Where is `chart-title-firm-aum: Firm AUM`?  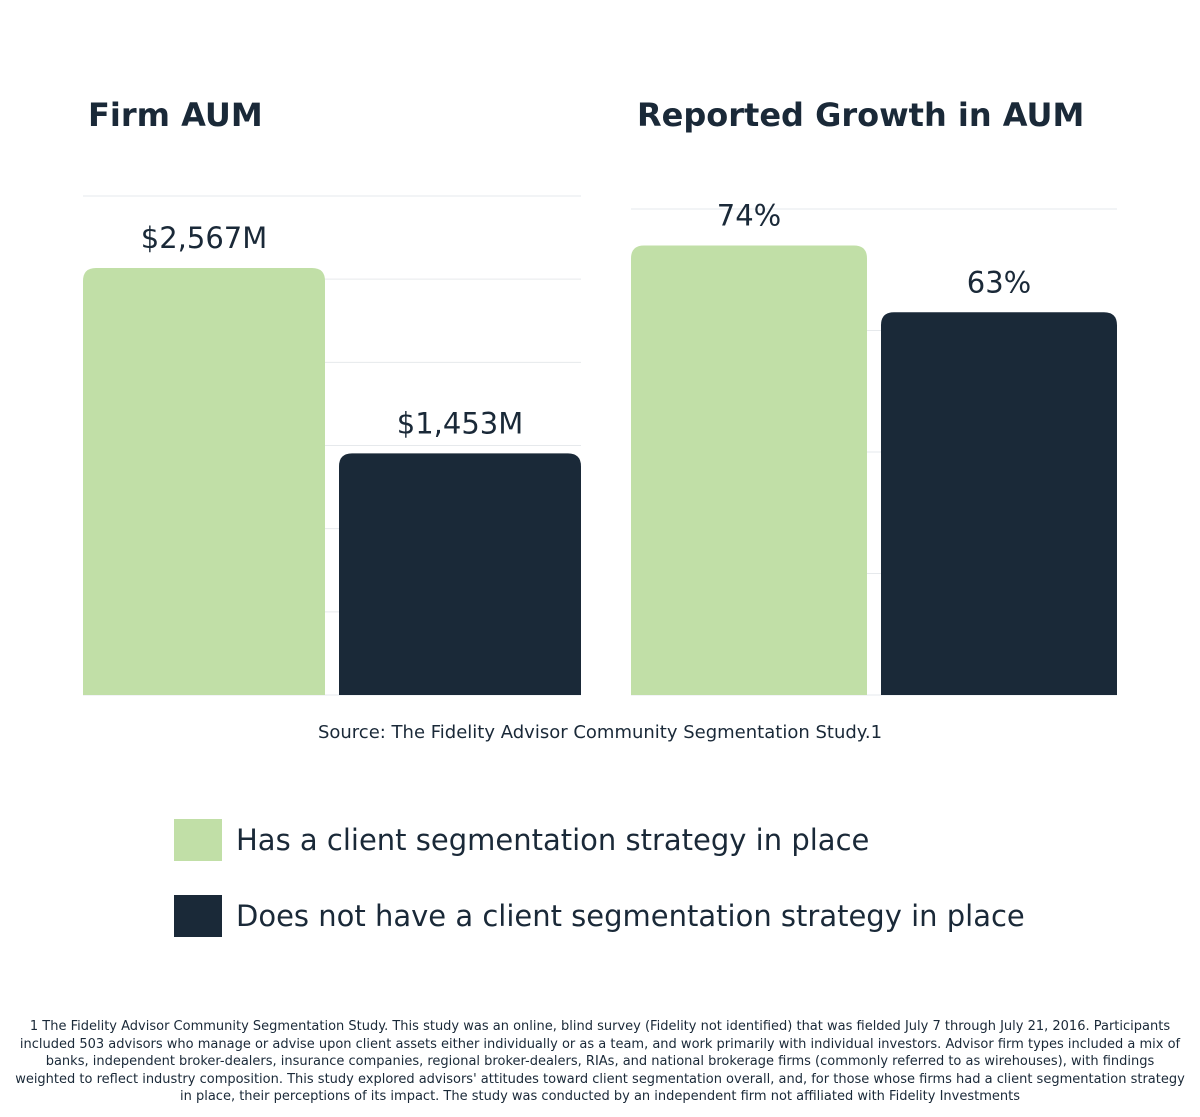
chart-title-firm-aum: Firm AUM is located at coordinates (175, 115).